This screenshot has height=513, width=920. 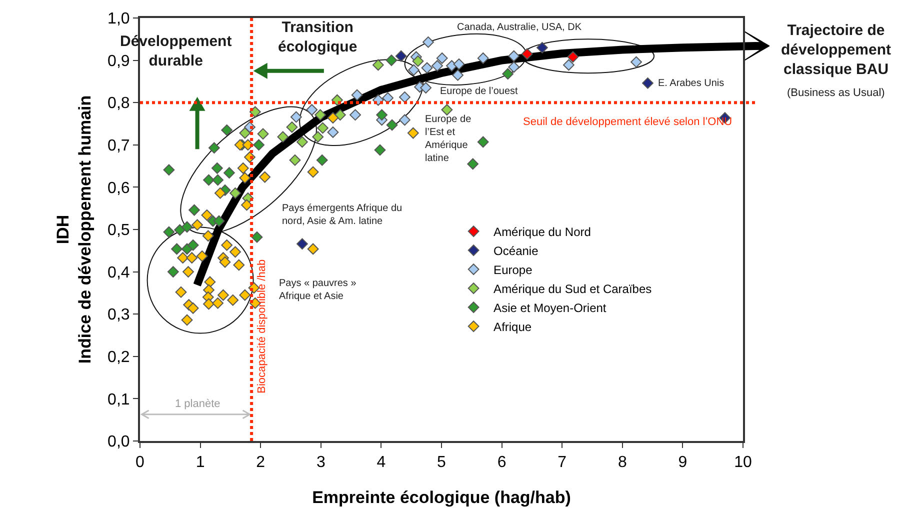 I want to click on legend-label: Océanie, so click(x=516, y=251).